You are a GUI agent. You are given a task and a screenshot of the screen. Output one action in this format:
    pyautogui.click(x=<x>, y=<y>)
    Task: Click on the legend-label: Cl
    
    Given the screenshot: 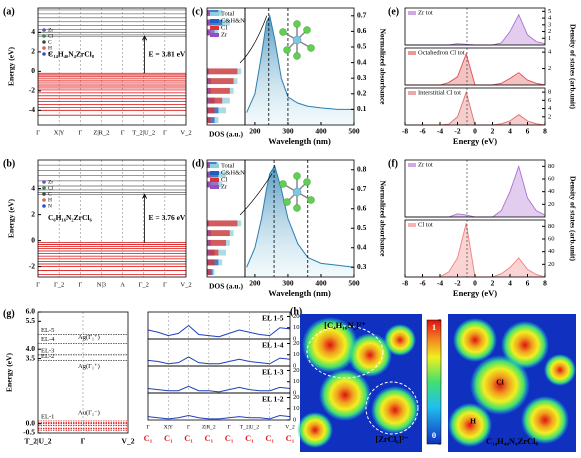 What is the action you would take?
    pyautogui.click(x=224, y=179)
    